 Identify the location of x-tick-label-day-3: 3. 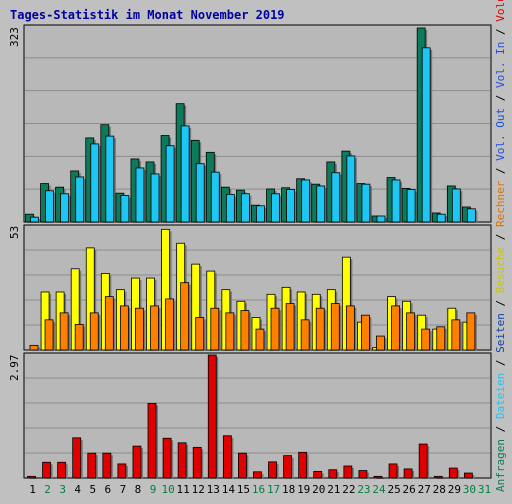
(62, 489).